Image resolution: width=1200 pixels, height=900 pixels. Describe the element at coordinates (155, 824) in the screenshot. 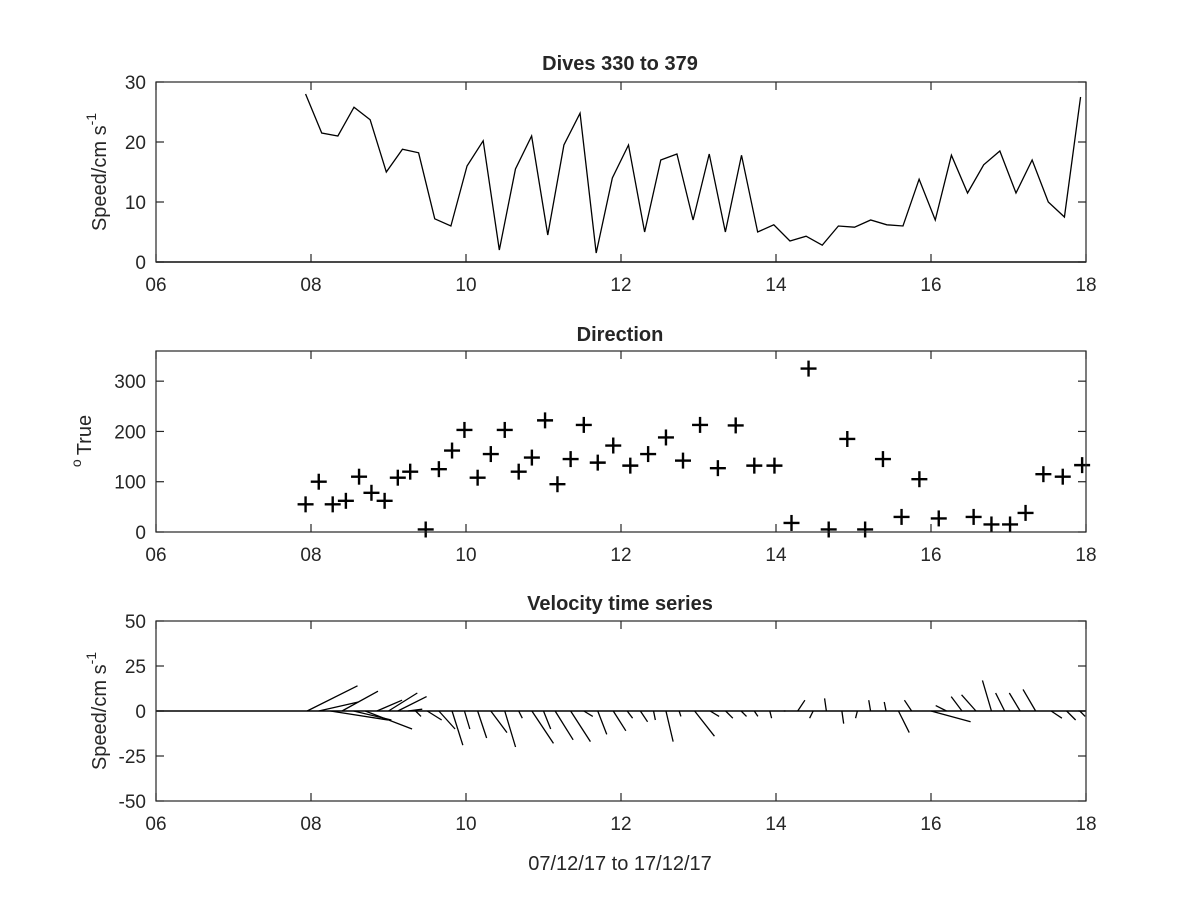

I see `x-tick-label: 06` at that location.